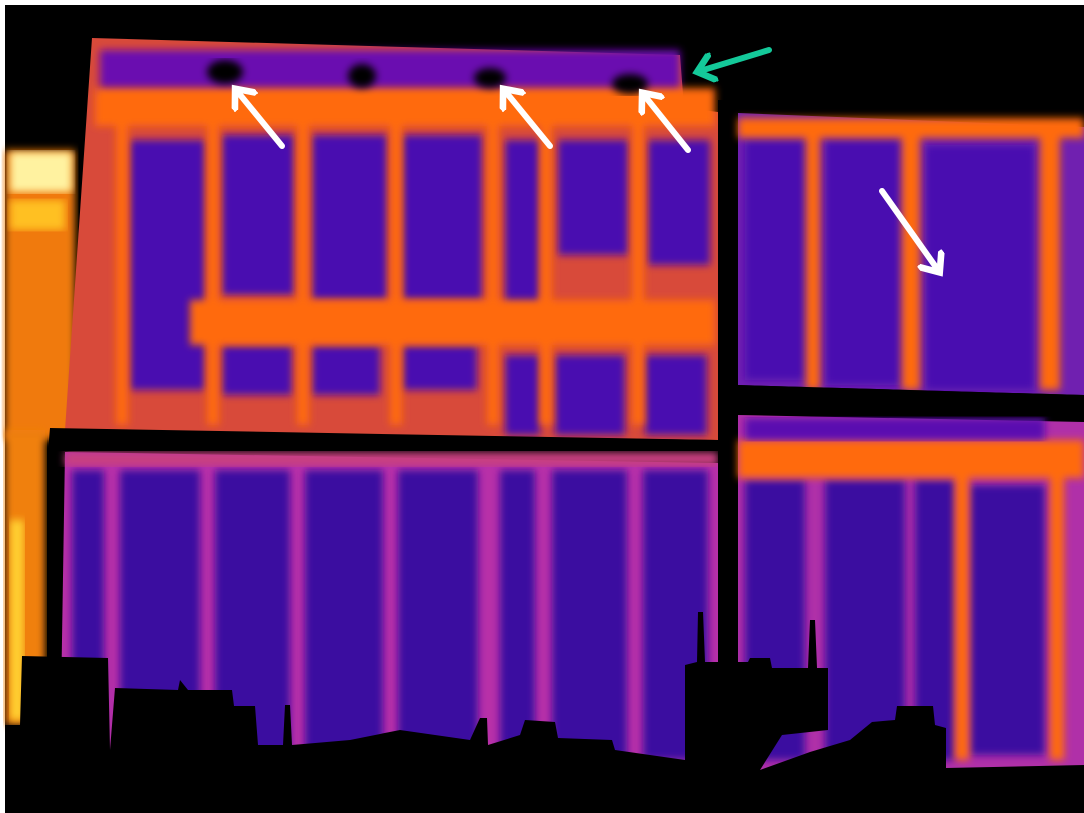  What do you see at coordinates (736, 59) in the screenshot?
I see `highlight-arrow` at bounding box center [736, 59].